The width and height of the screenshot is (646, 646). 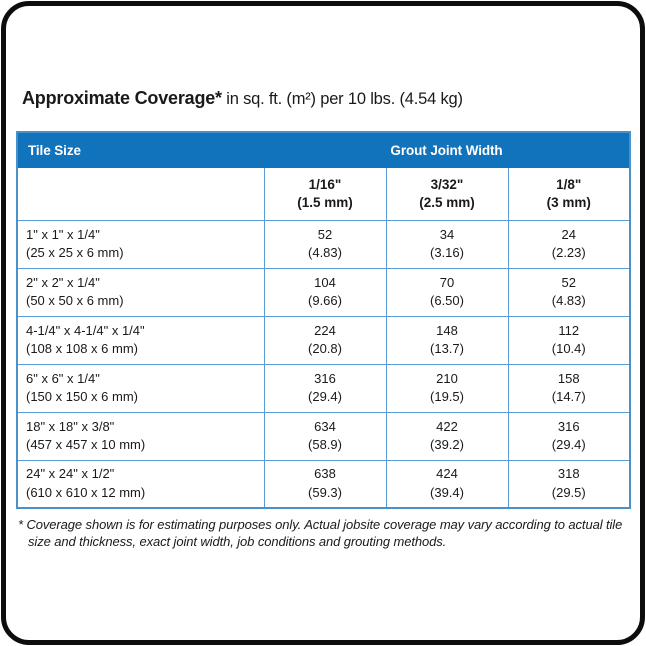 I want to click on coverage-cell: 104 (9.66), so click(x=325, y=292).